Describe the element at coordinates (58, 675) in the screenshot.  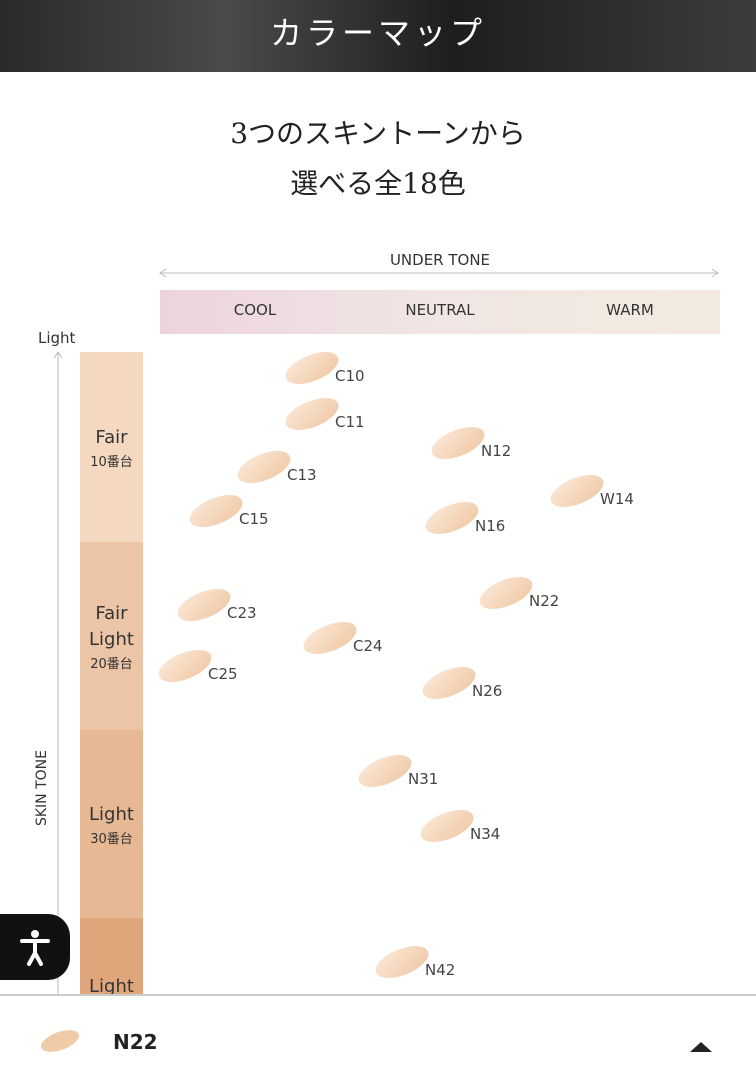
I see `skin-tone-arrow` at that location.